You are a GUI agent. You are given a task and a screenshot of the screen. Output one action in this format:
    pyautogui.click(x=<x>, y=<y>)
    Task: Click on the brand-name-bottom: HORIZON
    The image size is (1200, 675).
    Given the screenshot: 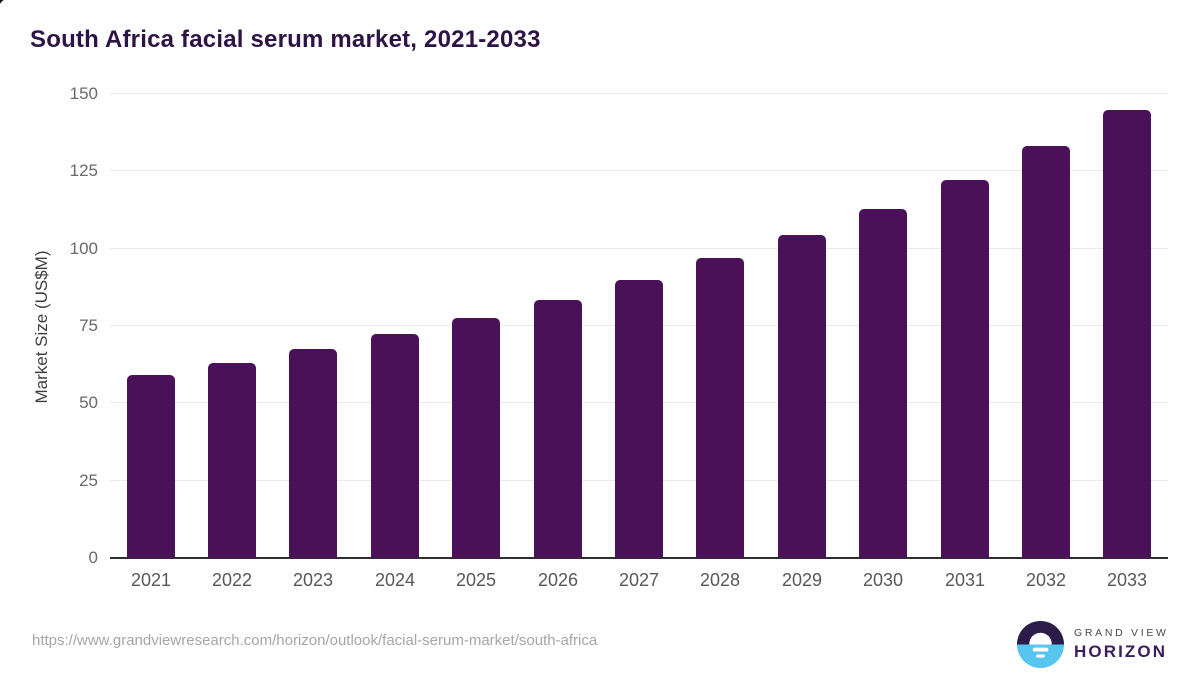 What is the action you would take?
    pyautogui.click(x=1121, y=651)
    